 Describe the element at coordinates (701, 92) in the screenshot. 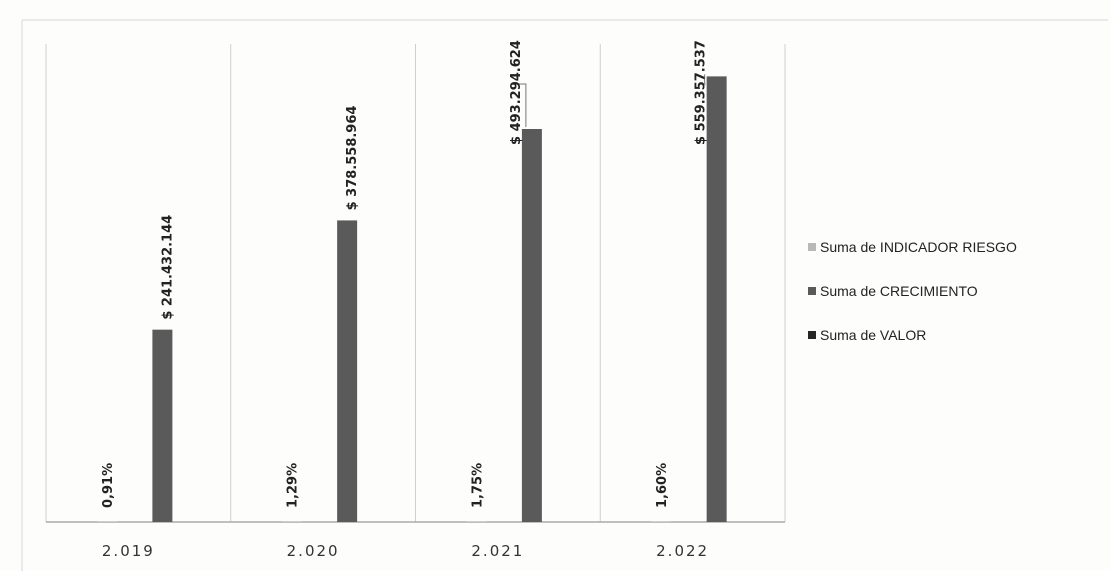

I see `data-label-crecimiento: $ 559.357.537` at that location.